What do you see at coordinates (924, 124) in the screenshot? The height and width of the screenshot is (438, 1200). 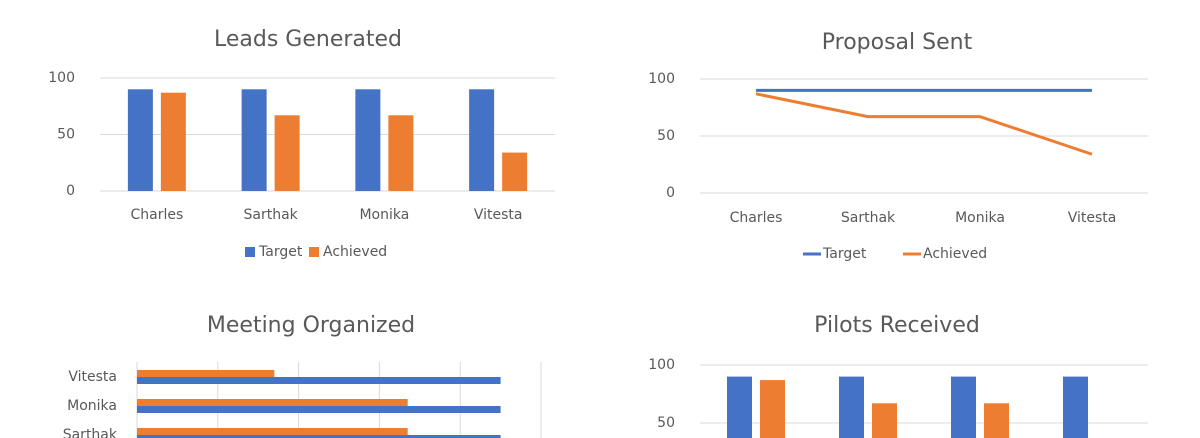 I see `line` at bounding box center [924, 124].